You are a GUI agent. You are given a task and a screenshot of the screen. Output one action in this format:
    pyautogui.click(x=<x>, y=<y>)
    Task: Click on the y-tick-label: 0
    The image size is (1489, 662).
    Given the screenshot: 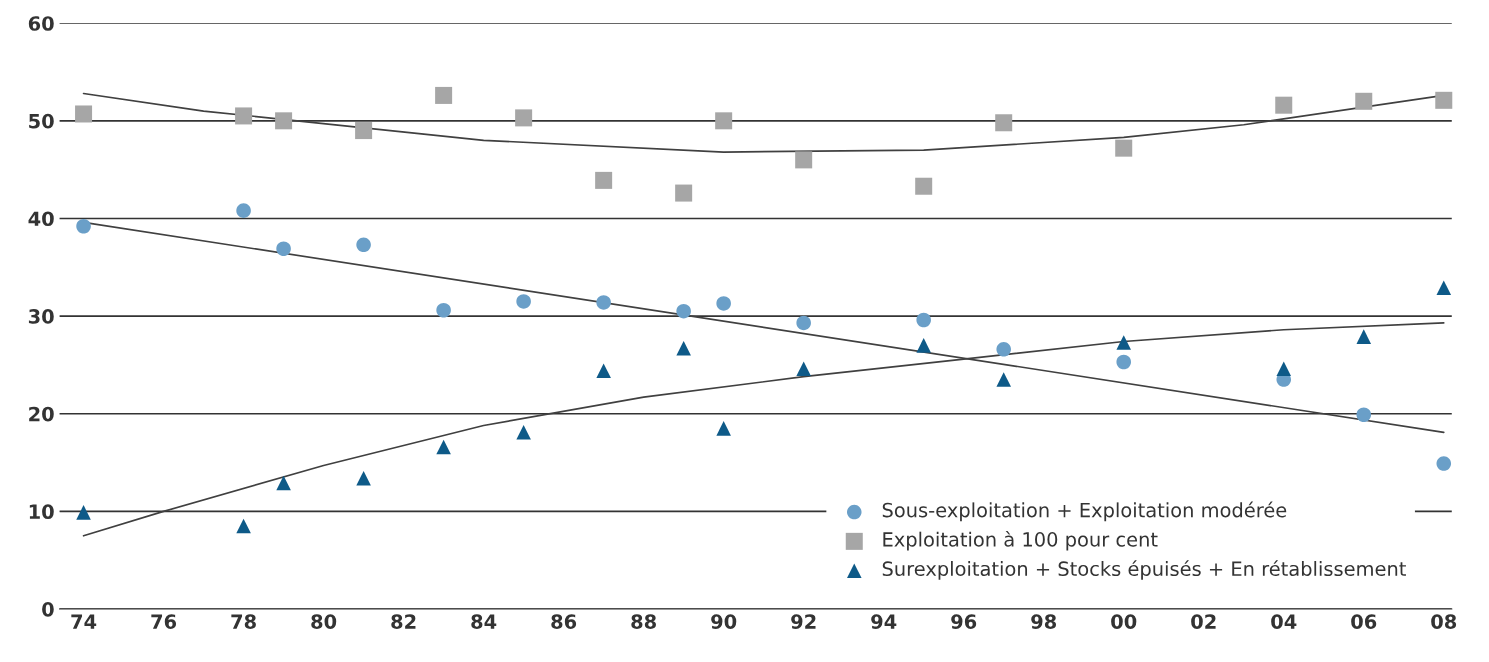 What is the action you would take?
    pyautogui.click(x=48, y=609)
    